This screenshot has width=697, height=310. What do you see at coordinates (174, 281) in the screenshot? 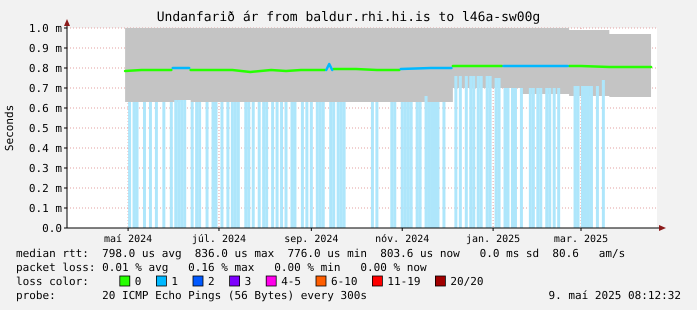
I see `legend-label: 1` at bounding box center [174, 281].